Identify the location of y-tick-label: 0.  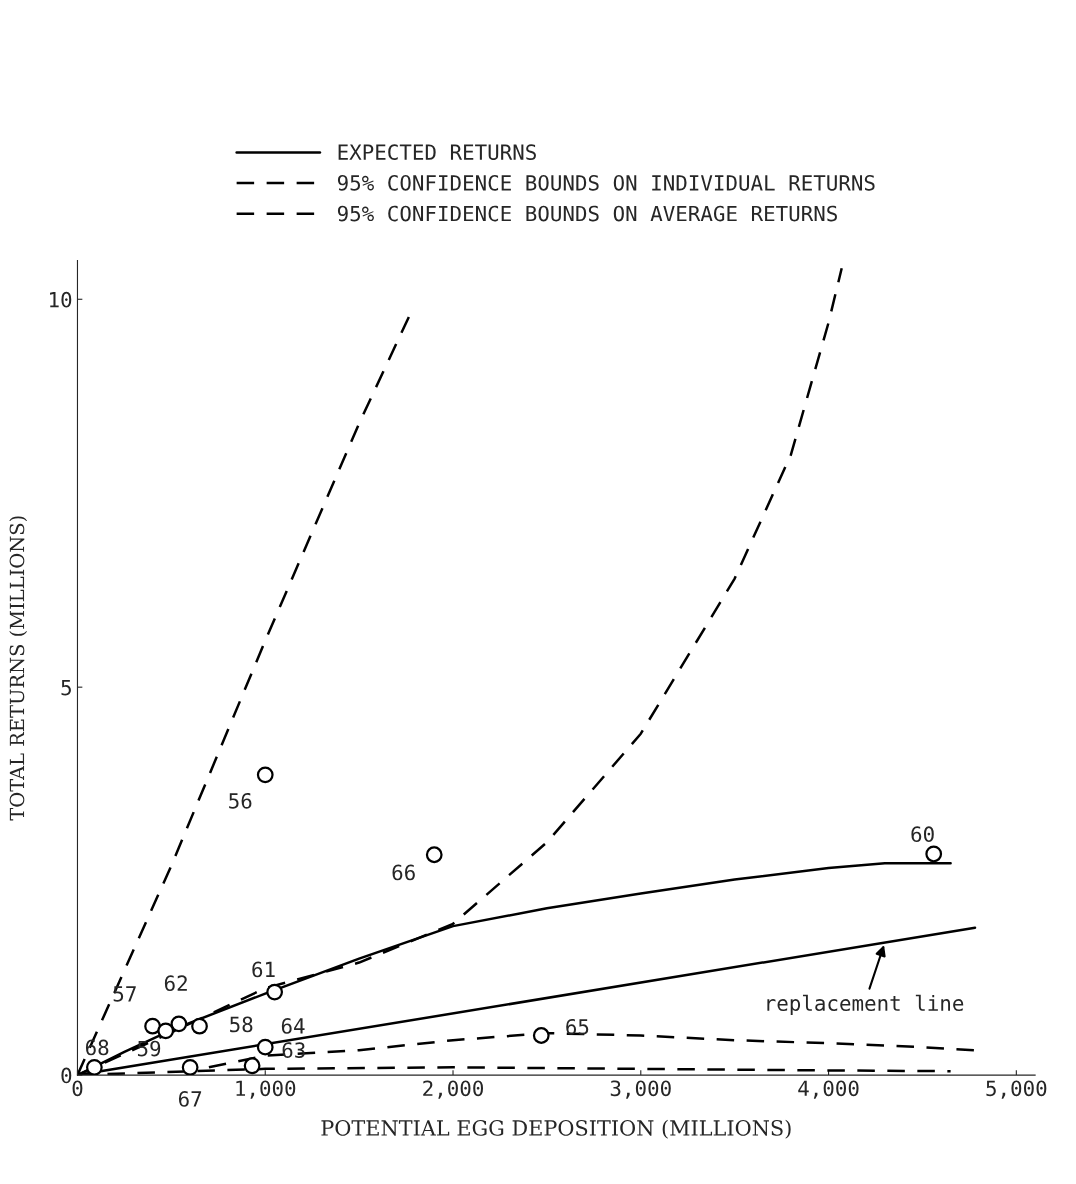
(66, 1075).